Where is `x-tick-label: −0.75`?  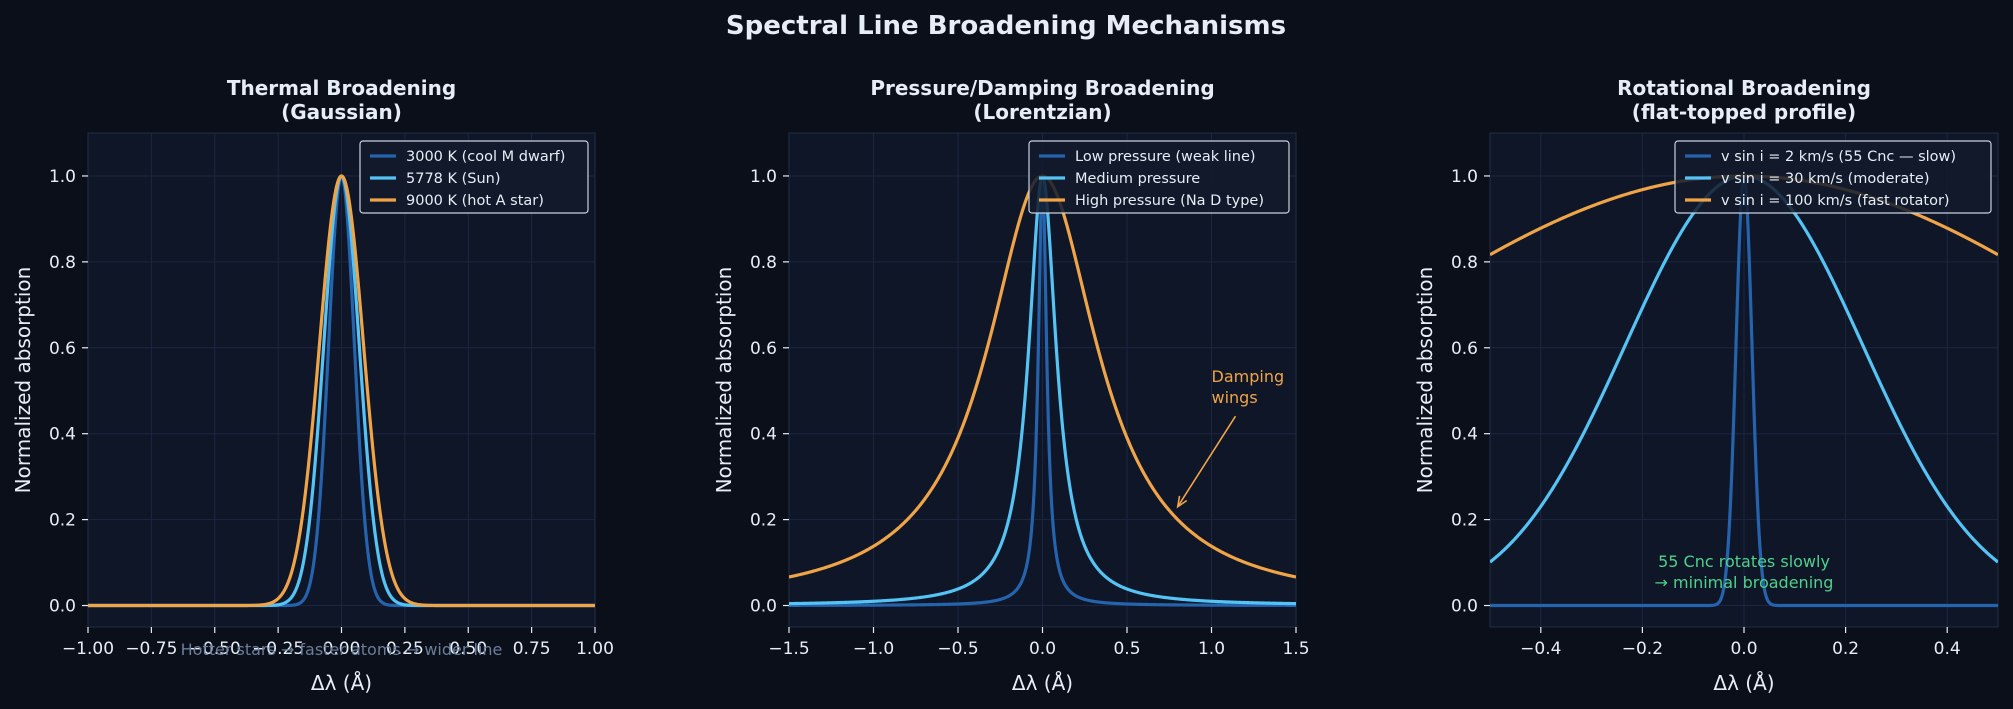 x-tick-label: −0.75 is located at coordinates (151, 649).